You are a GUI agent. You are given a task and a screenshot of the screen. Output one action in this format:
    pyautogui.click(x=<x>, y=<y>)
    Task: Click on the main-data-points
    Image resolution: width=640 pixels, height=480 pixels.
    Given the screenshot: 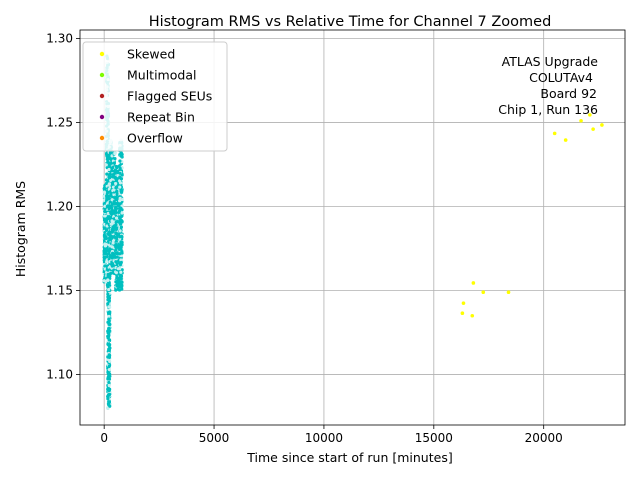 What is the action you would take?
    pyautogui.click(x=113, y=232)
    